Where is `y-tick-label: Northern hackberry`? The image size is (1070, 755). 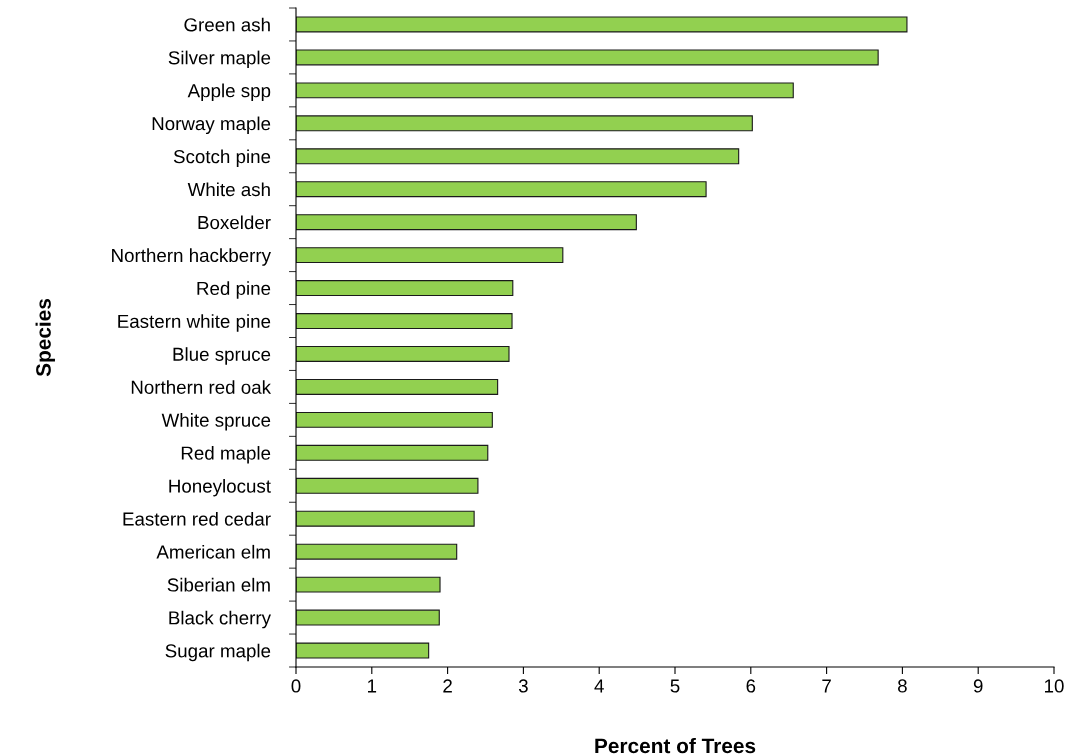
y-tick-label: Northern hackberry is located at coordinates (191, 257).